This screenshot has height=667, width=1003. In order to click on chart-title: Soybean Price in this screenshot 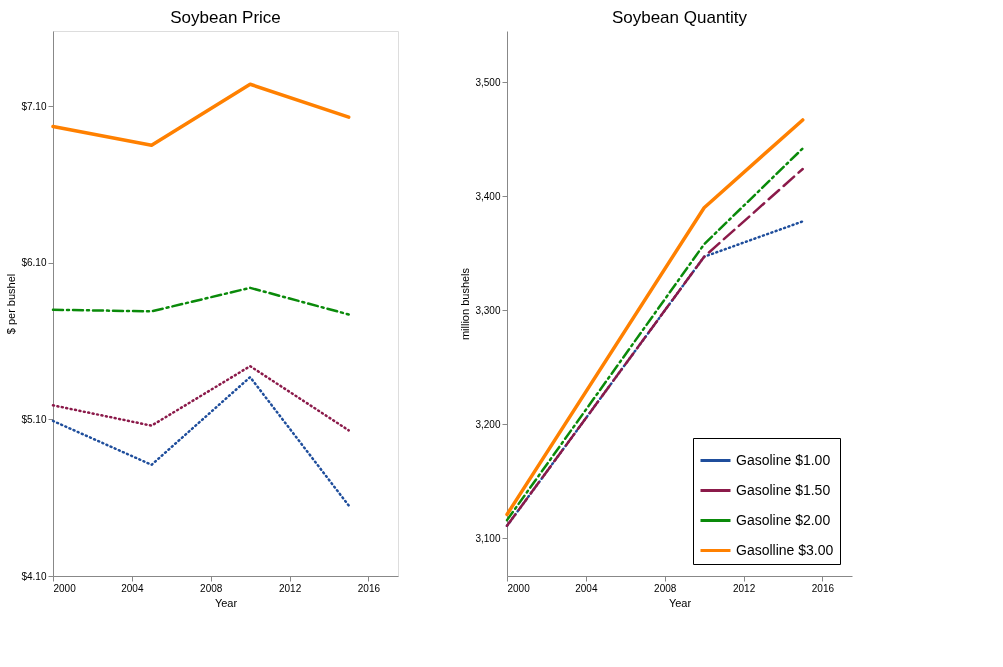, I will do `click(225, 17)`.